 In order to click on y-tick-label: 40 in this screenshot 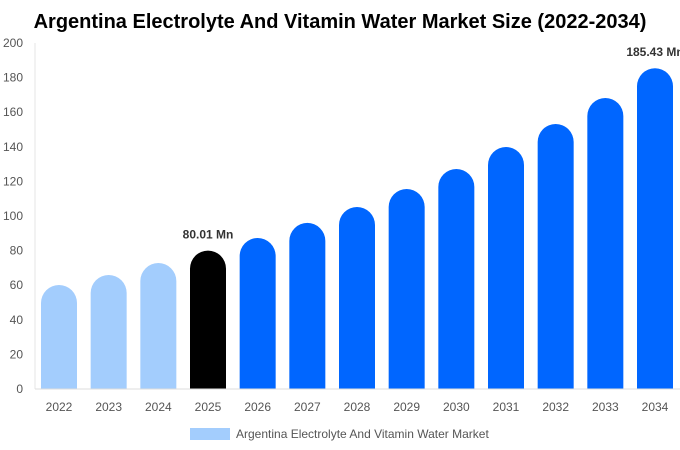, I will do `click(17, 320)`.